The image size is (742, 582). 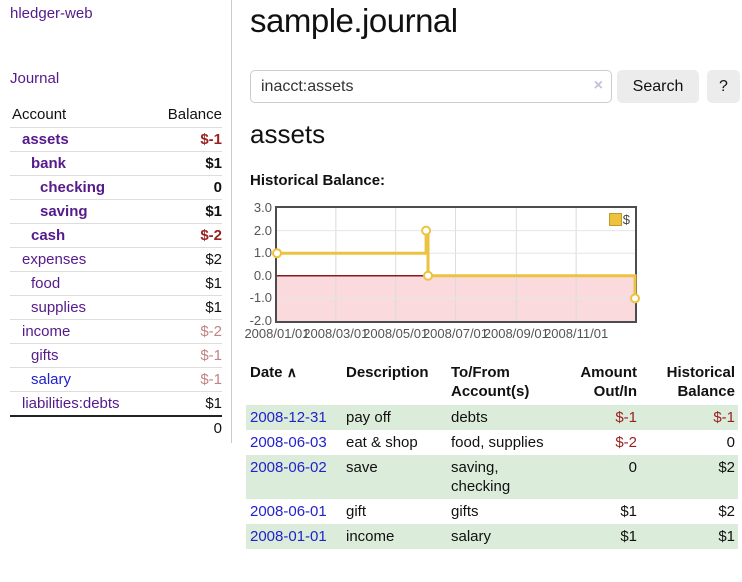 I want to click on transaction-date-link: 2008-06-02, so click(x=288, y=467).